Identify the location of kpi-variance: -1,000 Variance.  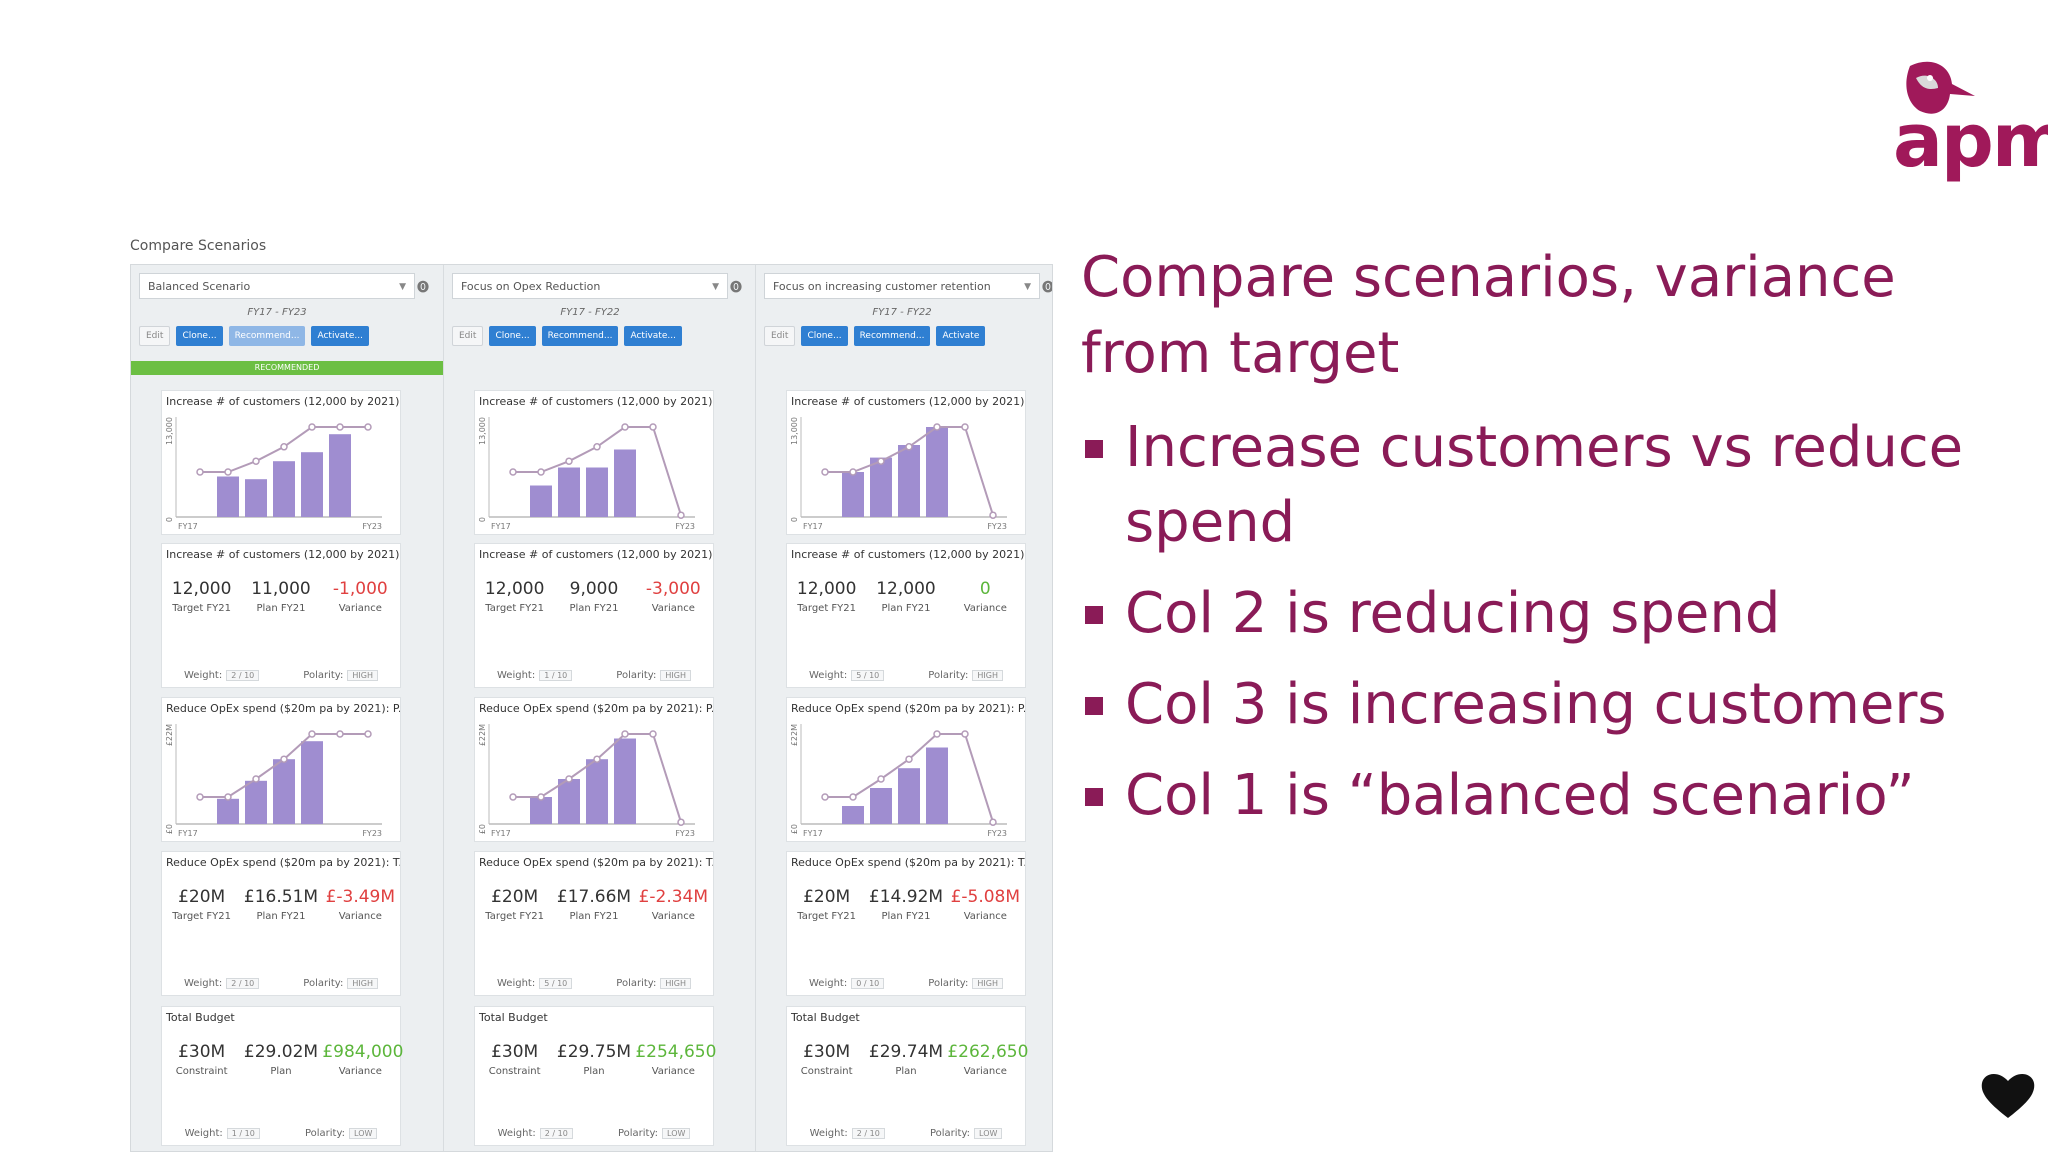
(360, 596).